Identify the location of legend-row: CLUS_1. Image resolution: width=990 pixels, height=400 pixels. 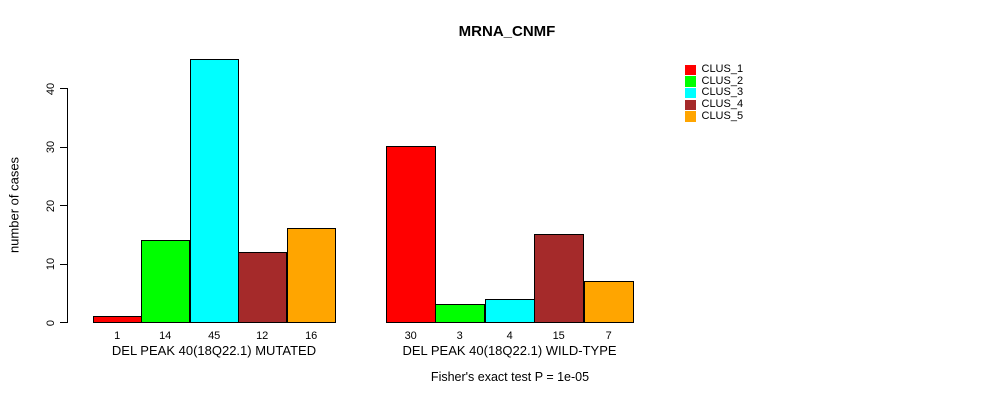
(714, 69).